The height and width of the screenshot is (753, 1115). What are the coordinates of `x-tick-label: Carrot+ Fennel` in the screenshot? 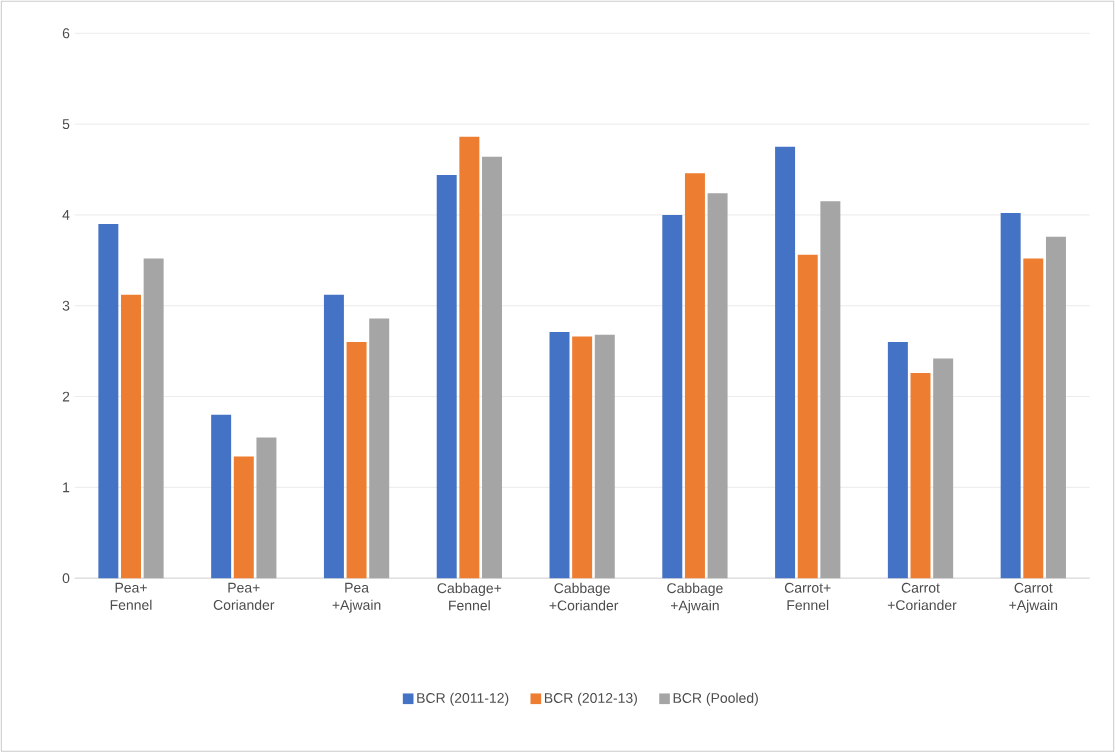 It's located at (807, 597).